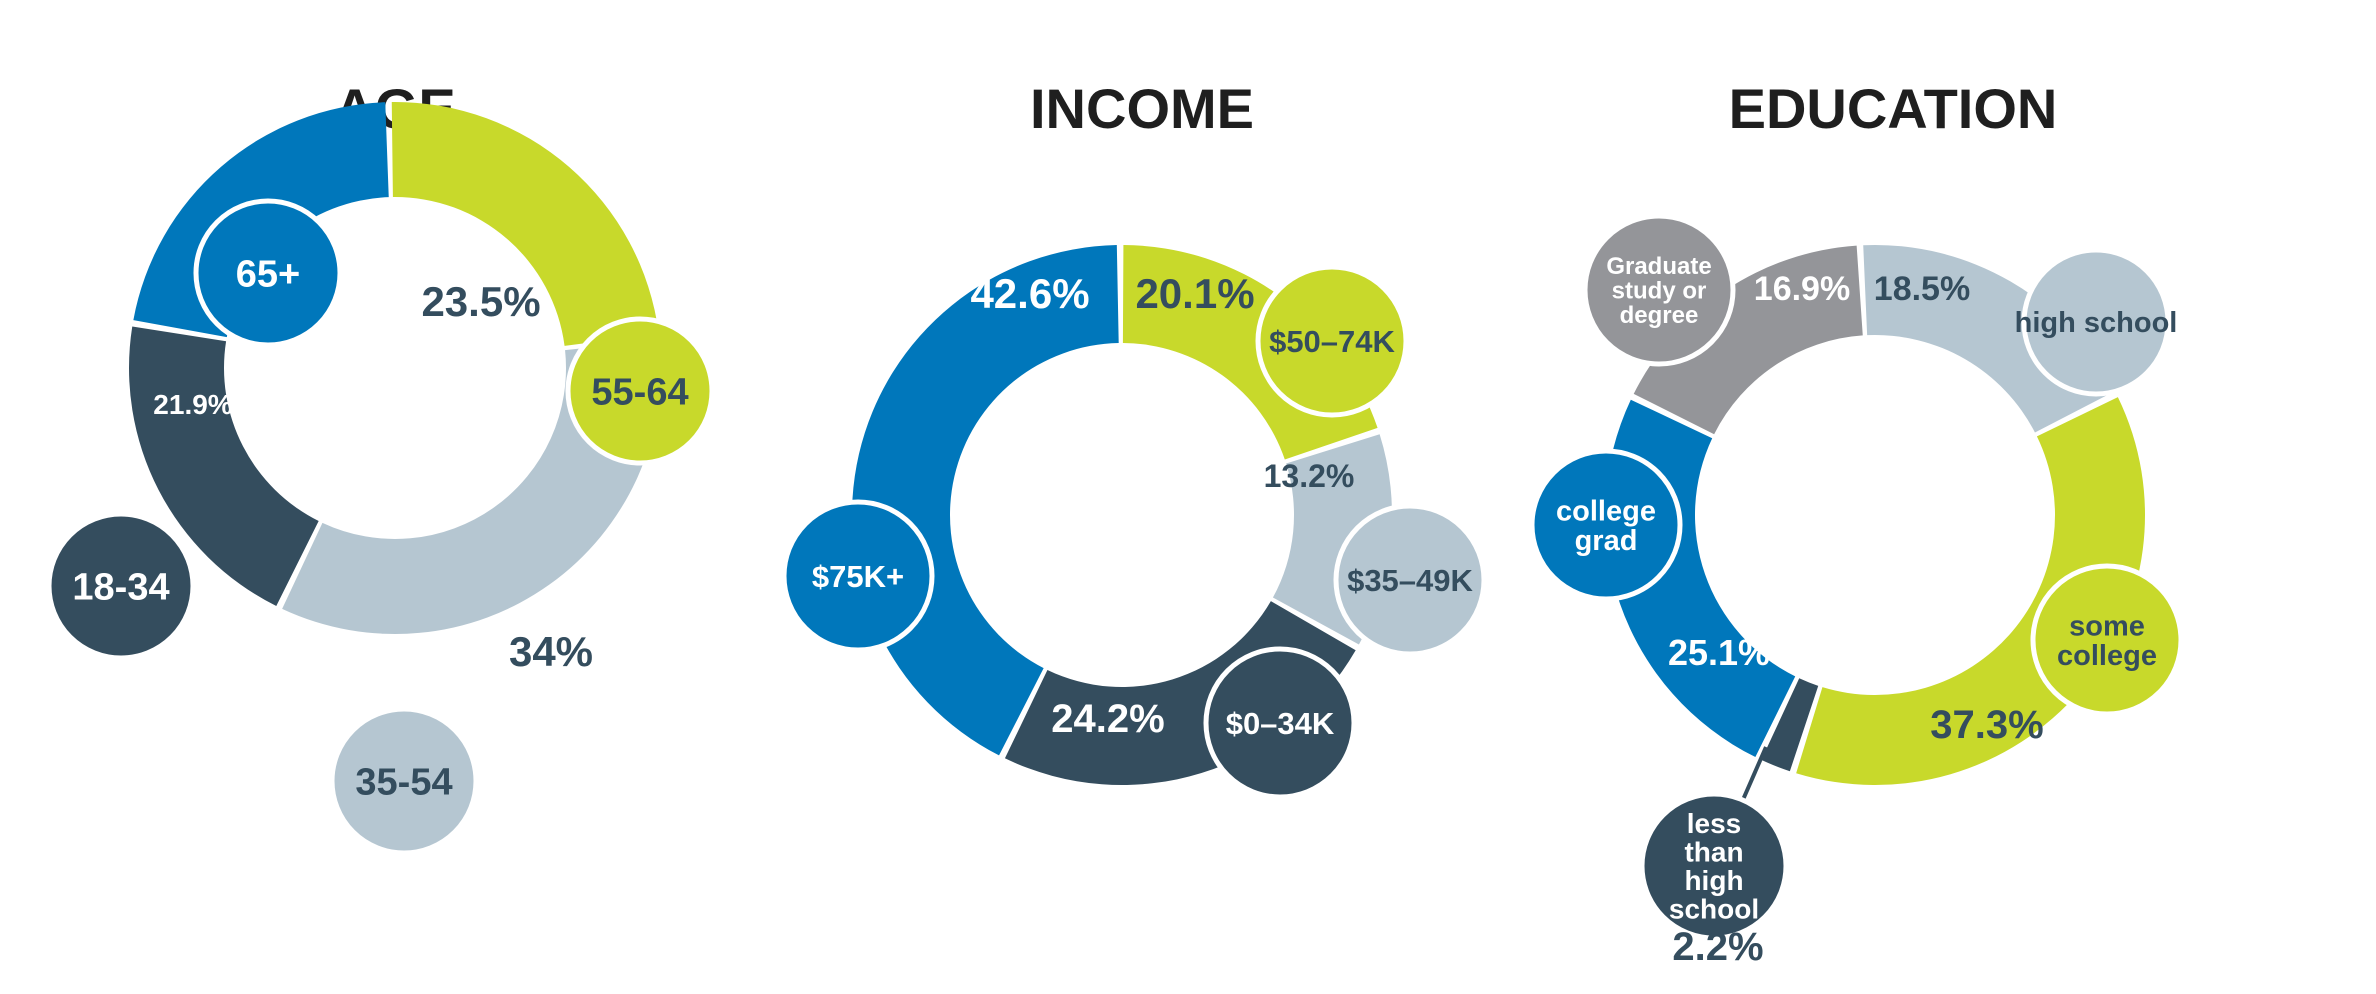 The height and width of the screenshot is (994, 2376). I want to click on chart-title: EDUCATION, so click(1893, 108).